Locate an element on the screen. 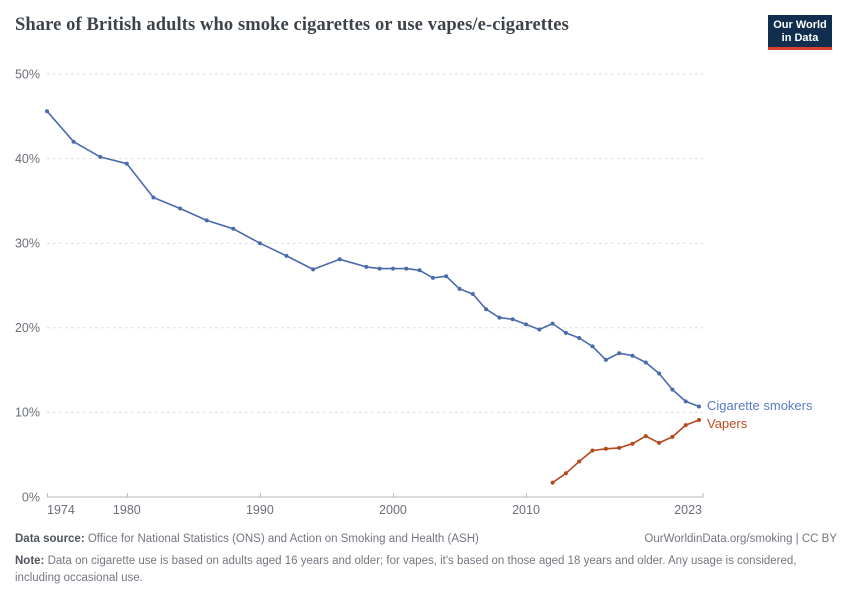 Image resolution: width=850 pixels, height=600 pixels. vapers-line is located at coordinates (625, 451).